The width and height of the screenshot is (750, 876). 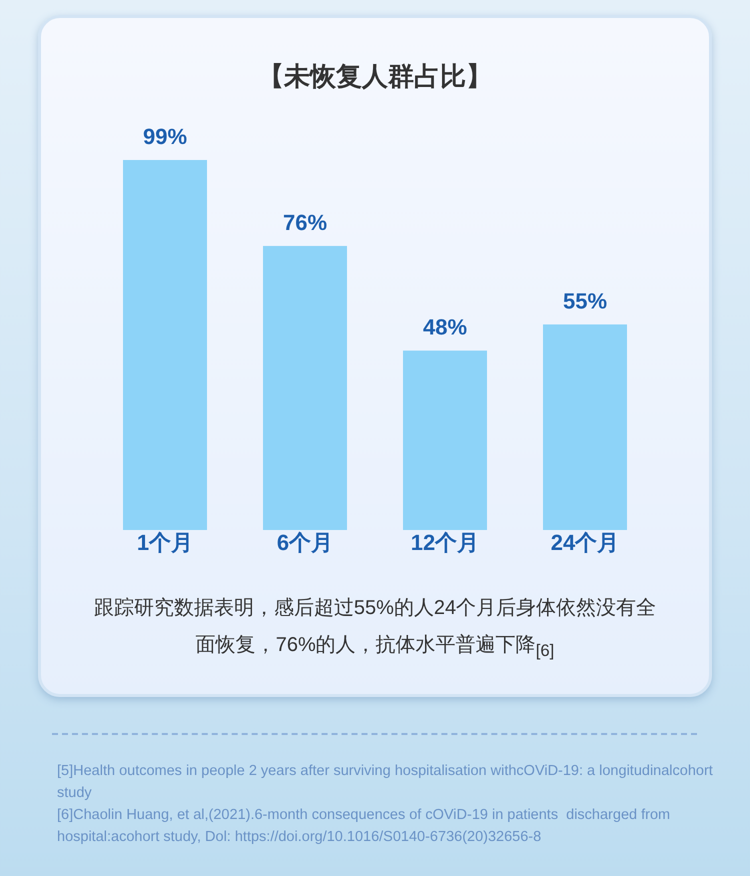 What do you see at coordinates (305, 222) in the screenshot?
I see `data-label: 76%` at bounding box center [305, 222].